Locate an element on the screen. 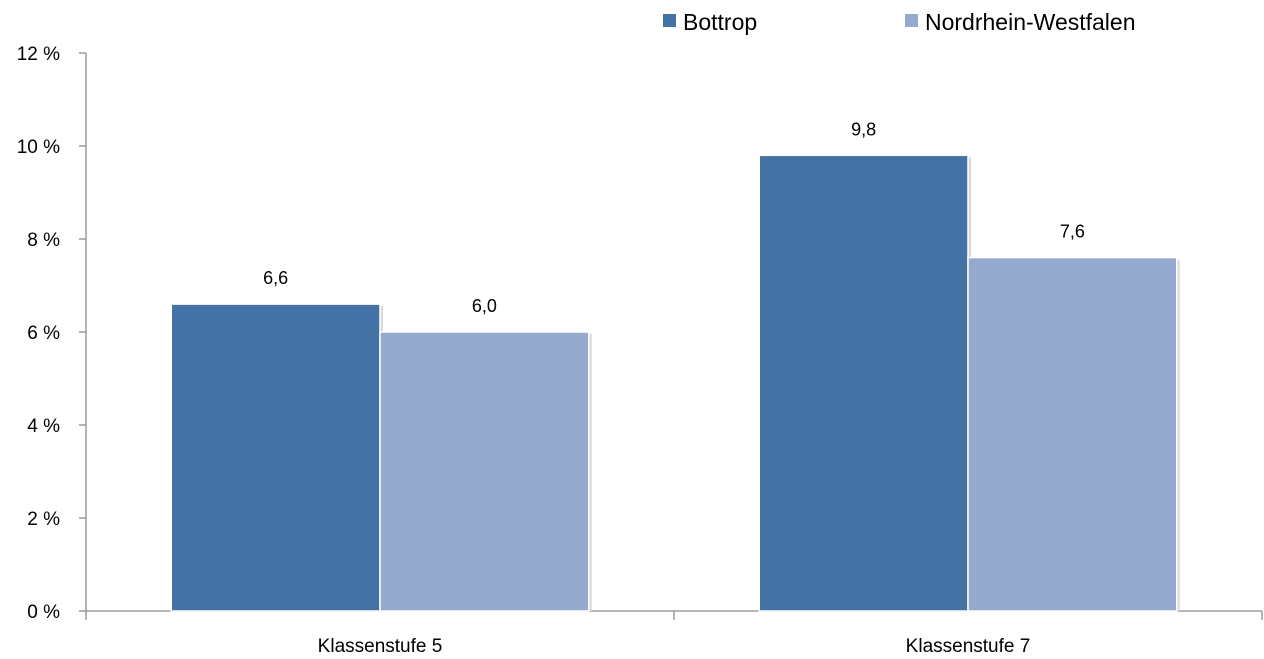 The width and height of the screenshot is (1264, 659). y-tick-label: 8 % is located at coordinates (43, 240).